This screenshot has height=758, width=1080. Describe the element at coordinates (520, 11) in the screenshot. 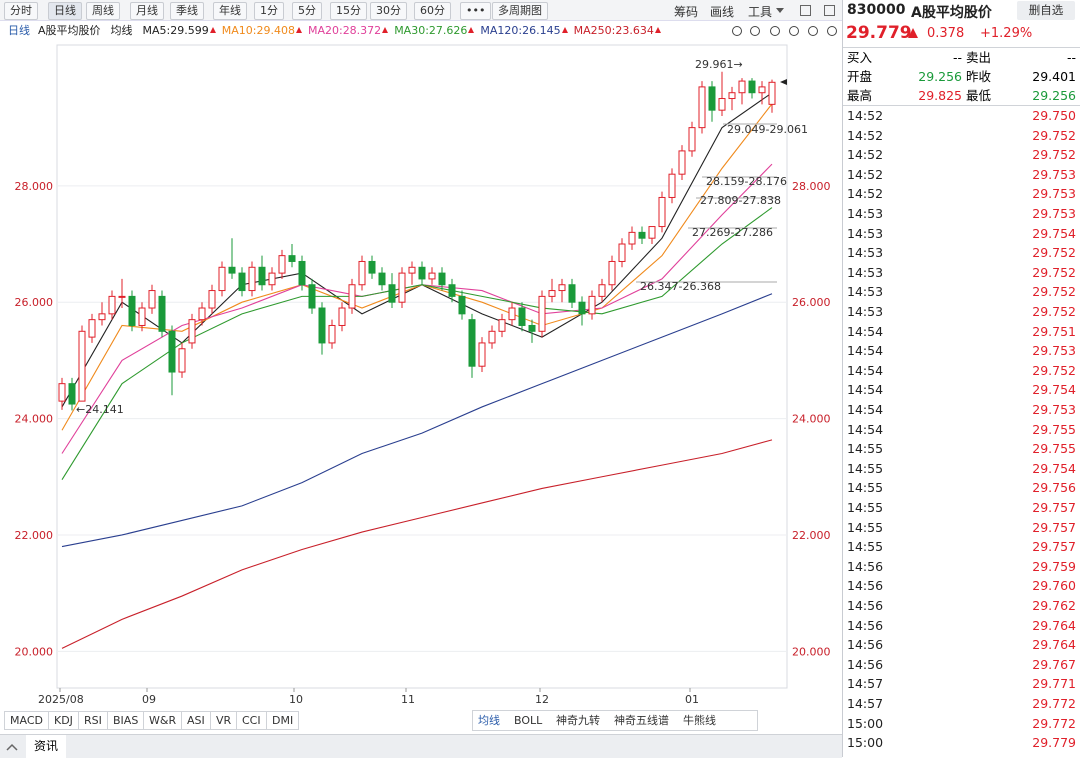

I see `period-button: 多周期图` at that location.